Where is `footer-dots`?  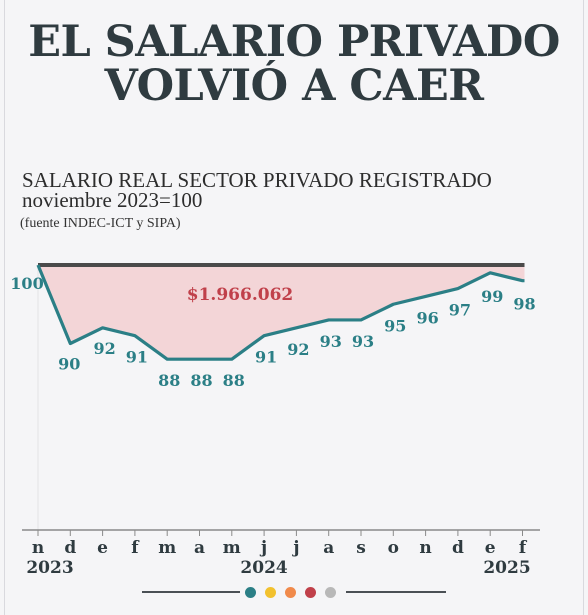
footer-dots is located at coordinates (290, 592).